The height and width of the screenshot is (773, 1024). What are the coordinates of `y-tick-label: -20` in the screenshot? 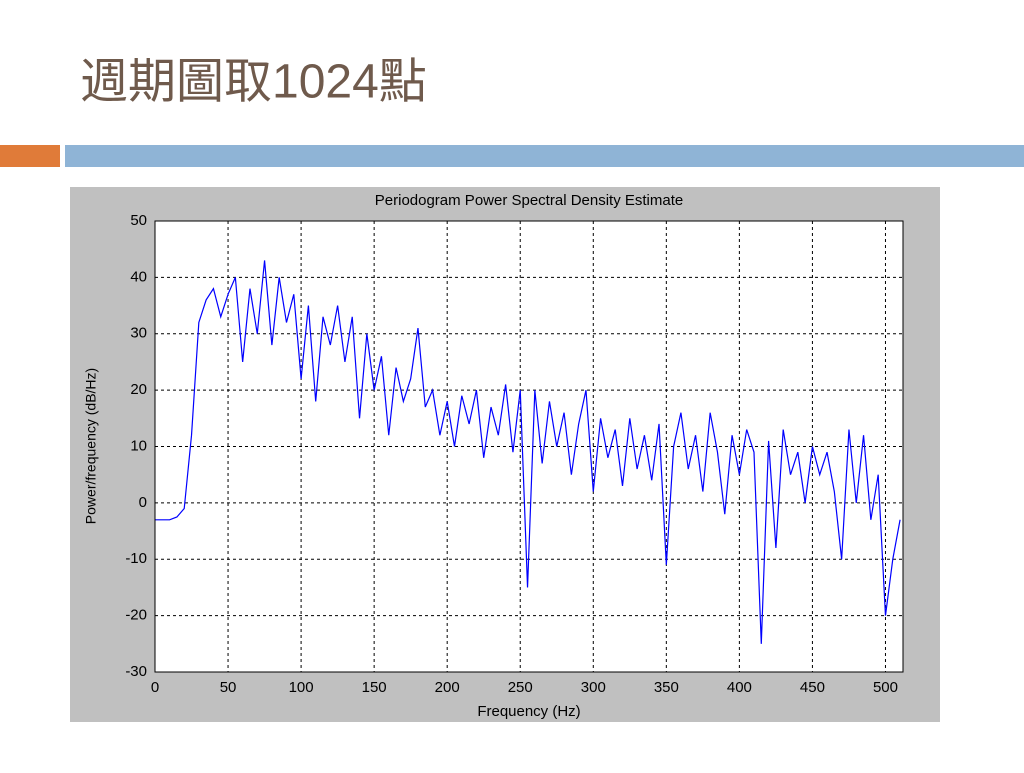 It's located at (136, 615).